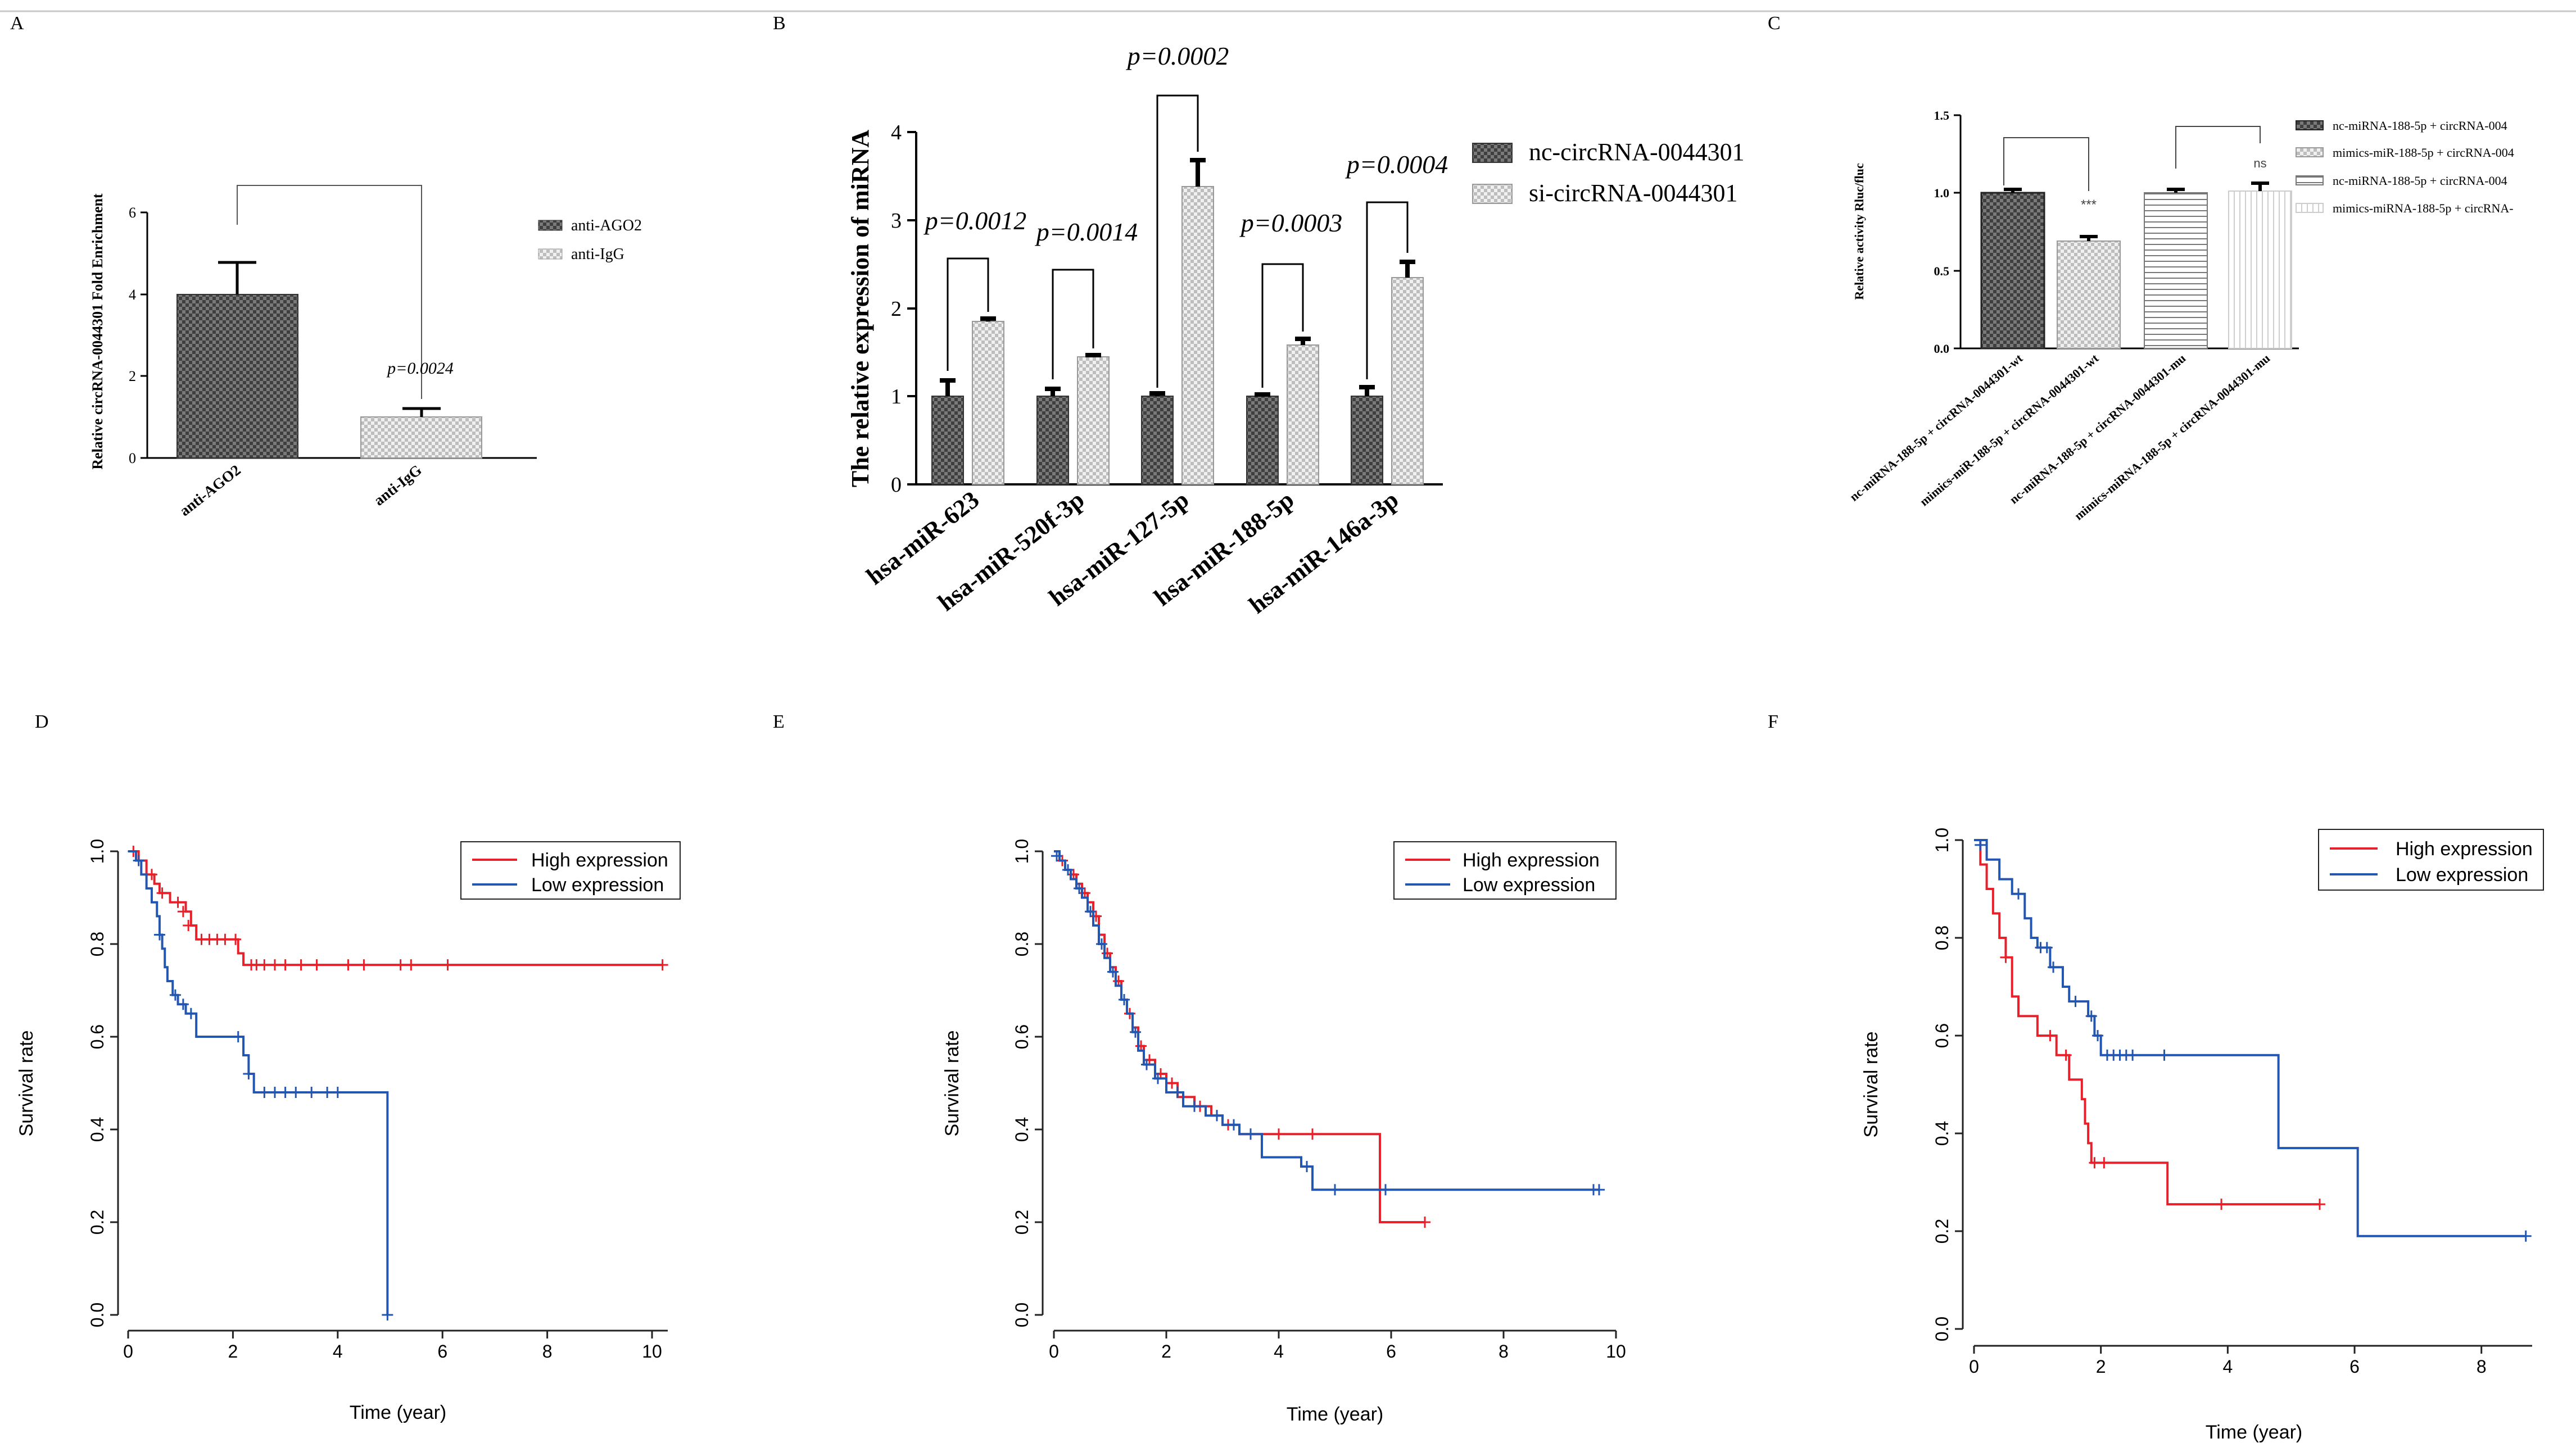 The image size is (2576, 1452). I want to click on a-bar-anti-igg, so click(421, 438).